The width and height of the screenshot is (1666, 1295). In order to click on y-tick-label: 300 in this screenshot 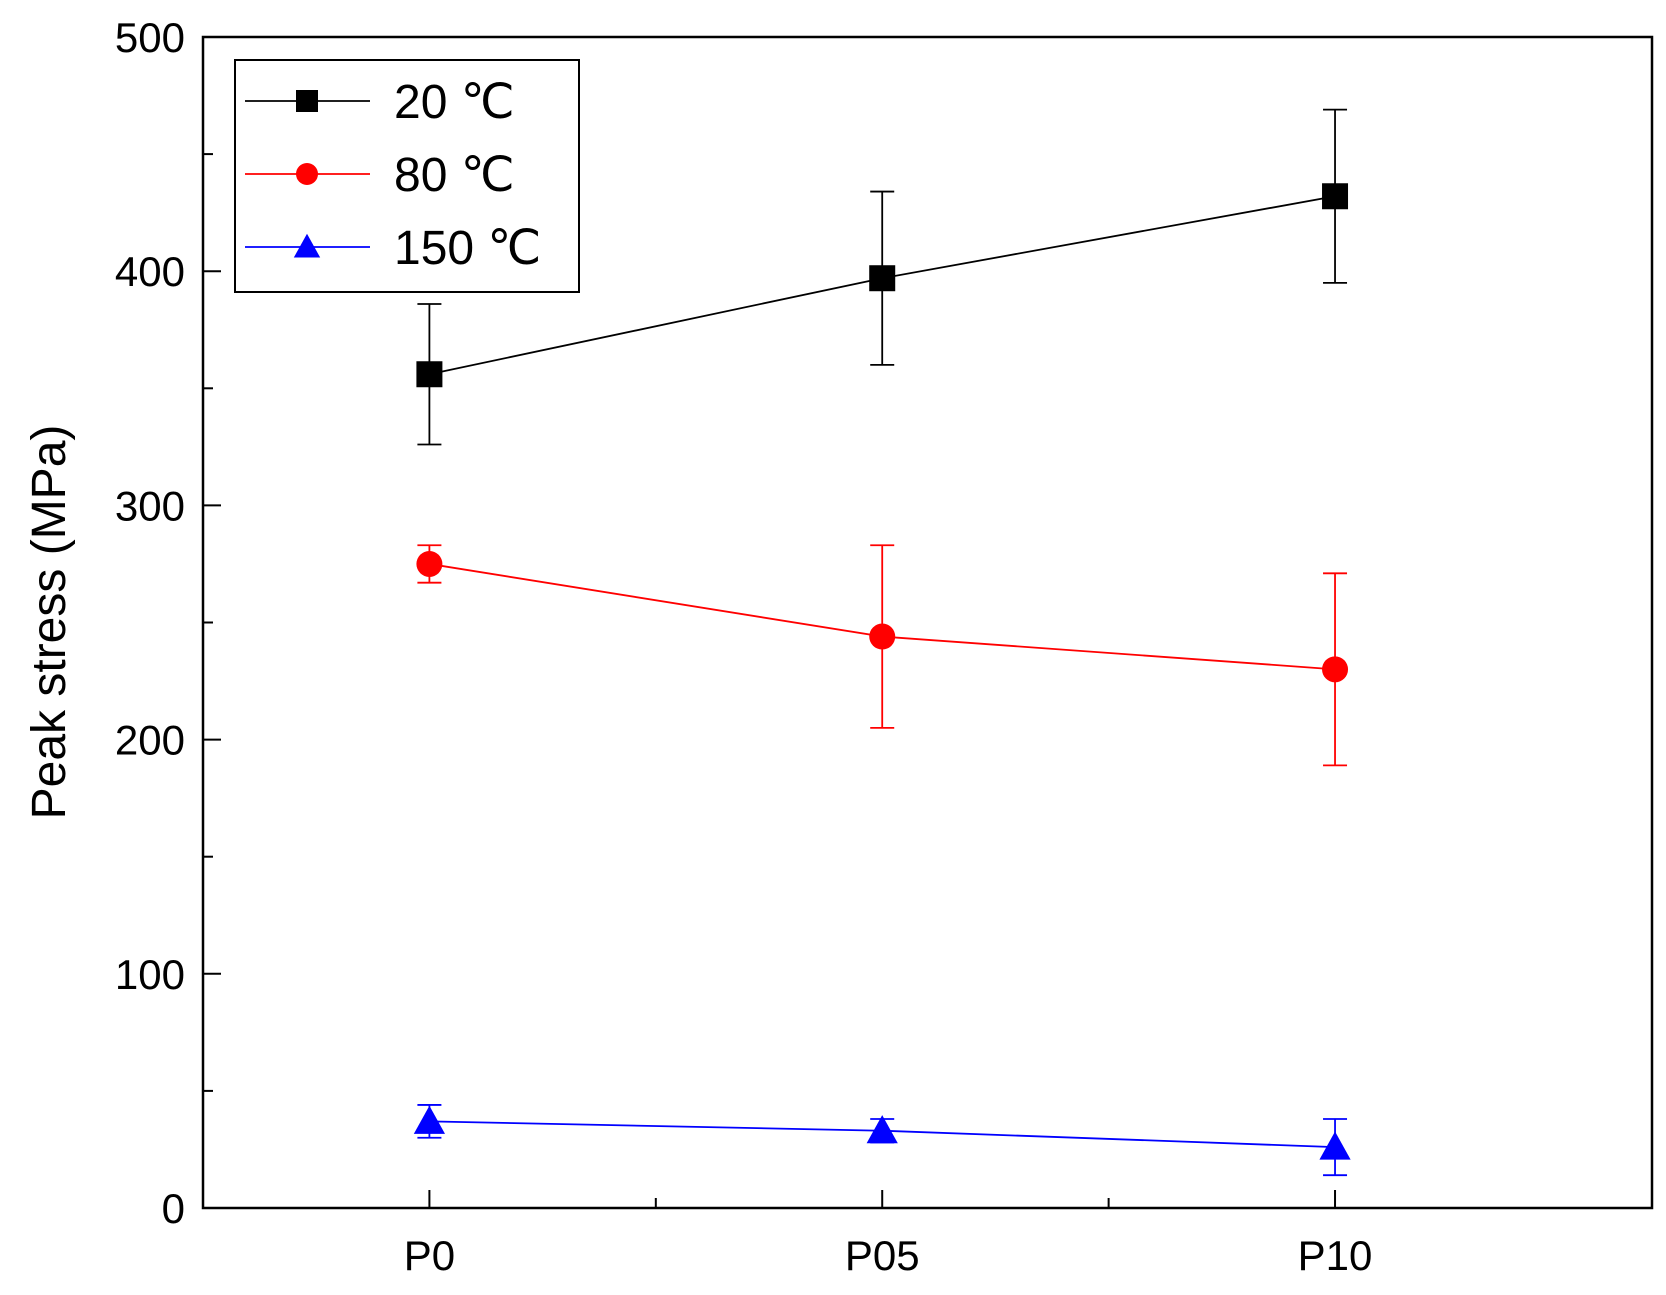, I will do `click(150, 505)`.